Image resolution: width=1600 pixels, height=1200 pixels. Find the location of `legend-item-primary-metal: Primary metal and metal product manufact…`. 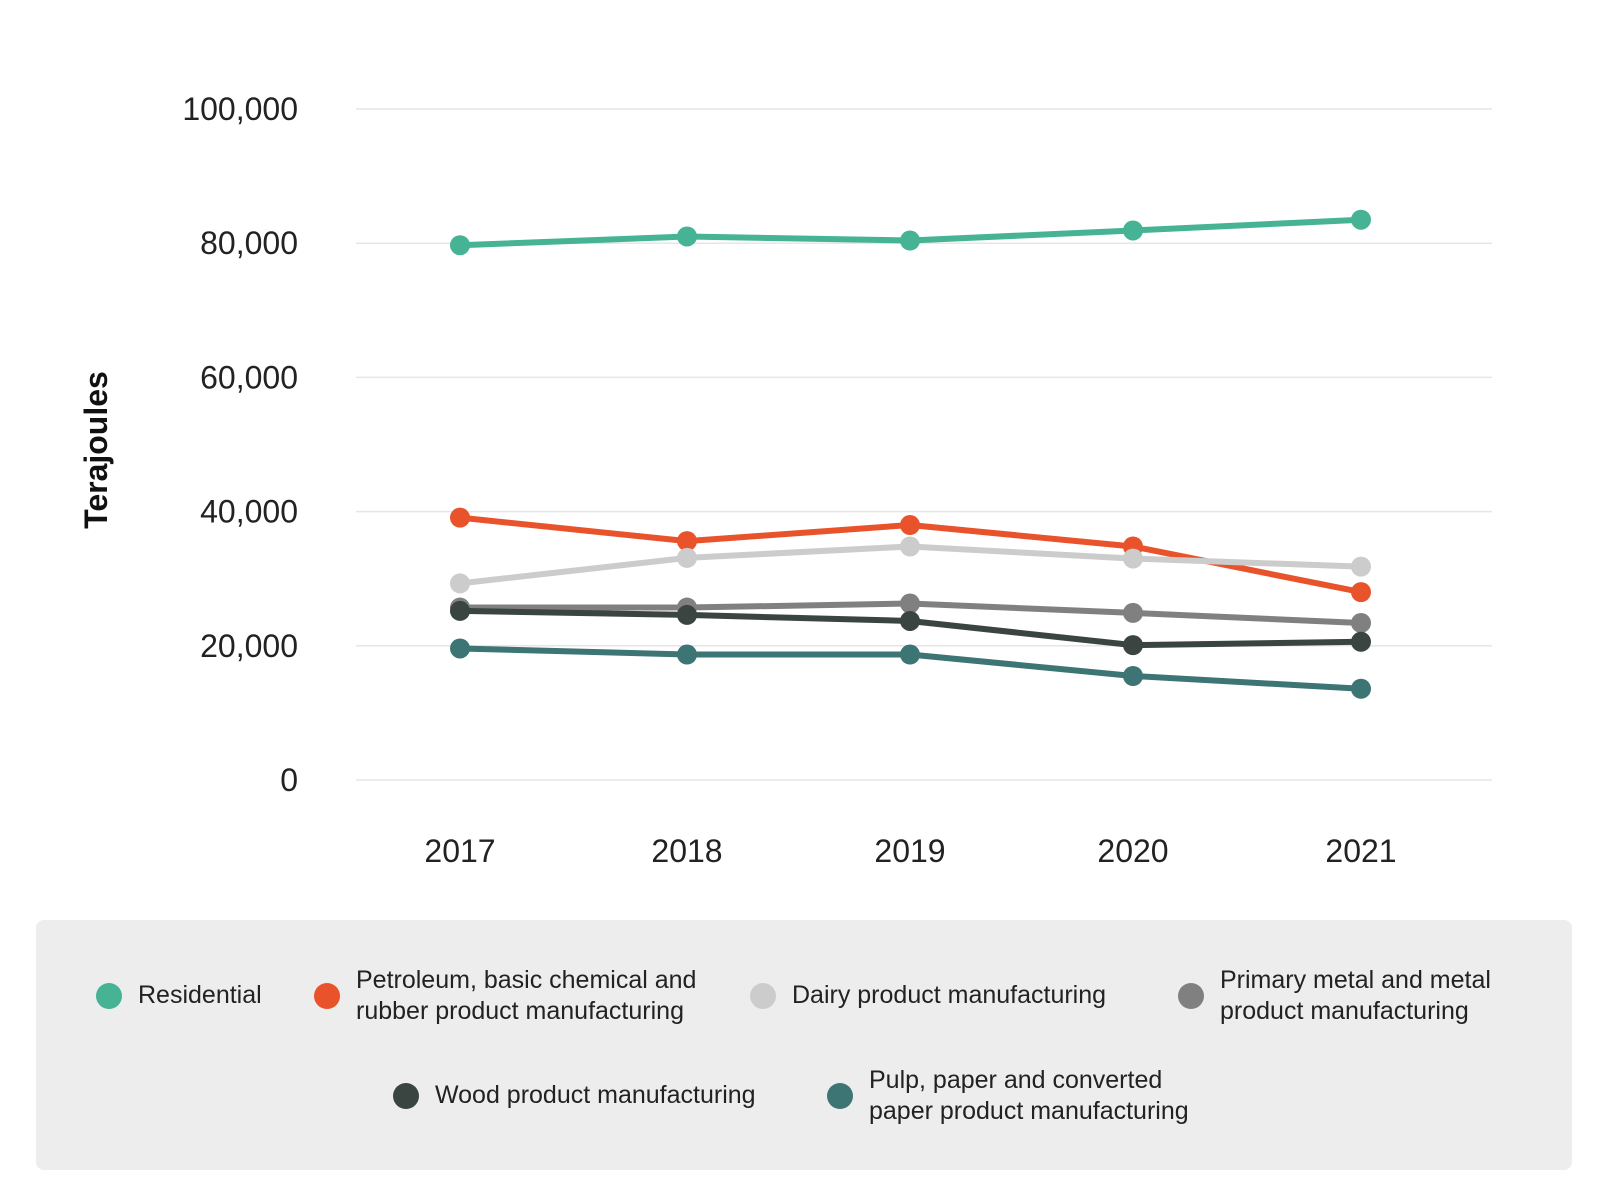

legend-item-primary-metal: Primary metal and metal product manufact… is located at coordinates (1334, 996).